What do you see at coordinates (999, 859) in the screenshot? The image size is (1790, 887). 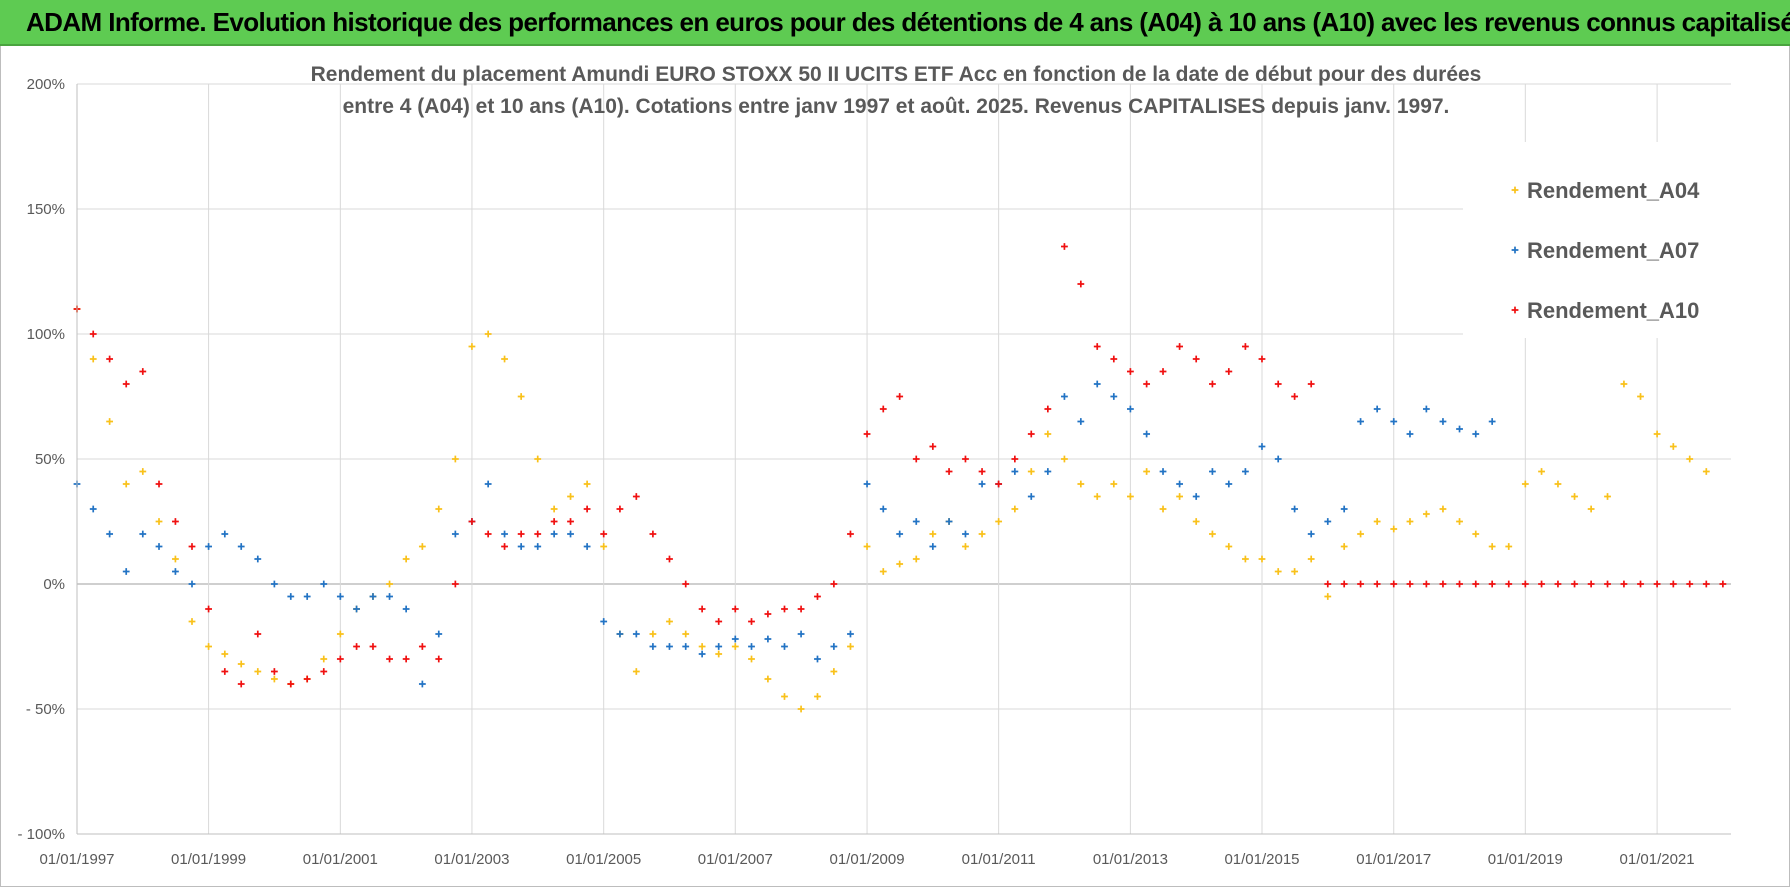 I see `x-tick-label: 01/01/2011` at bounding box center [999, 859].